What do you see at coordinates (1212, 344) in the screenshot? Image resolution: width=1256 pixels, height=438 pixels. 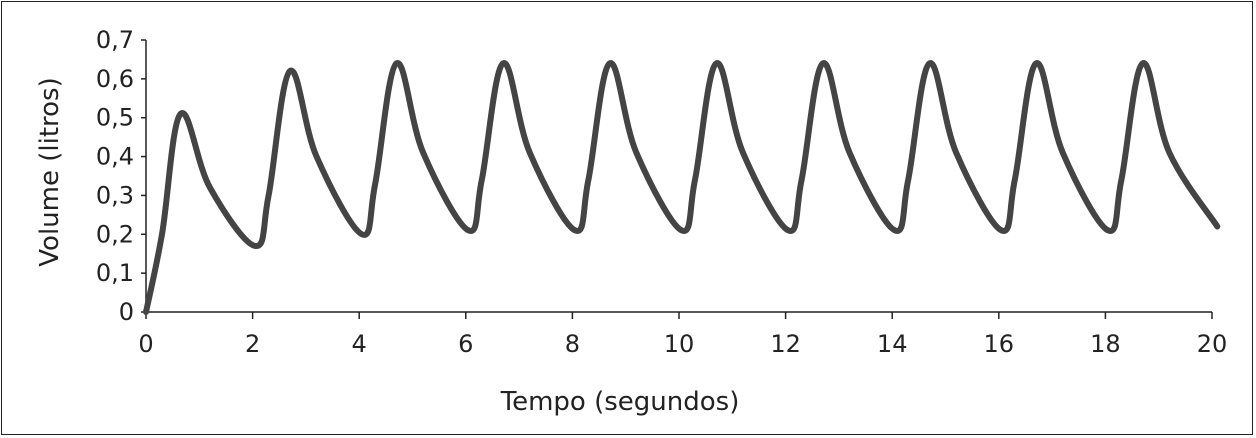 I see `x-tick-label: 20` at bounding box center [1212, 344].